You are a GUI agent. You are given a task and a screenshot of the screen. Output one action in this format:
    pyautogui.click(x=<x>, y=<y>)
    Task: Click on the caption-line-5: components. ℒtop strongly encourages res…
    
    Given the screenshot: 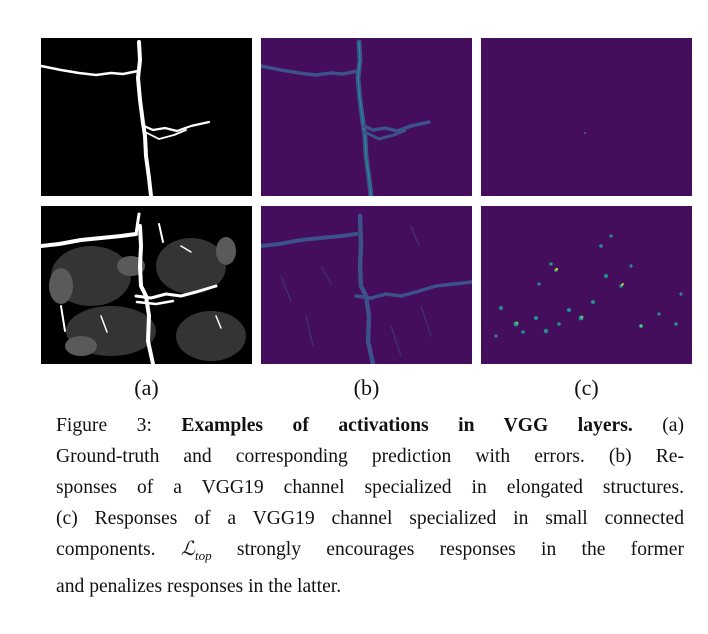 What is the action you would take?
    pyautogui.click(x=370, y=552)
    